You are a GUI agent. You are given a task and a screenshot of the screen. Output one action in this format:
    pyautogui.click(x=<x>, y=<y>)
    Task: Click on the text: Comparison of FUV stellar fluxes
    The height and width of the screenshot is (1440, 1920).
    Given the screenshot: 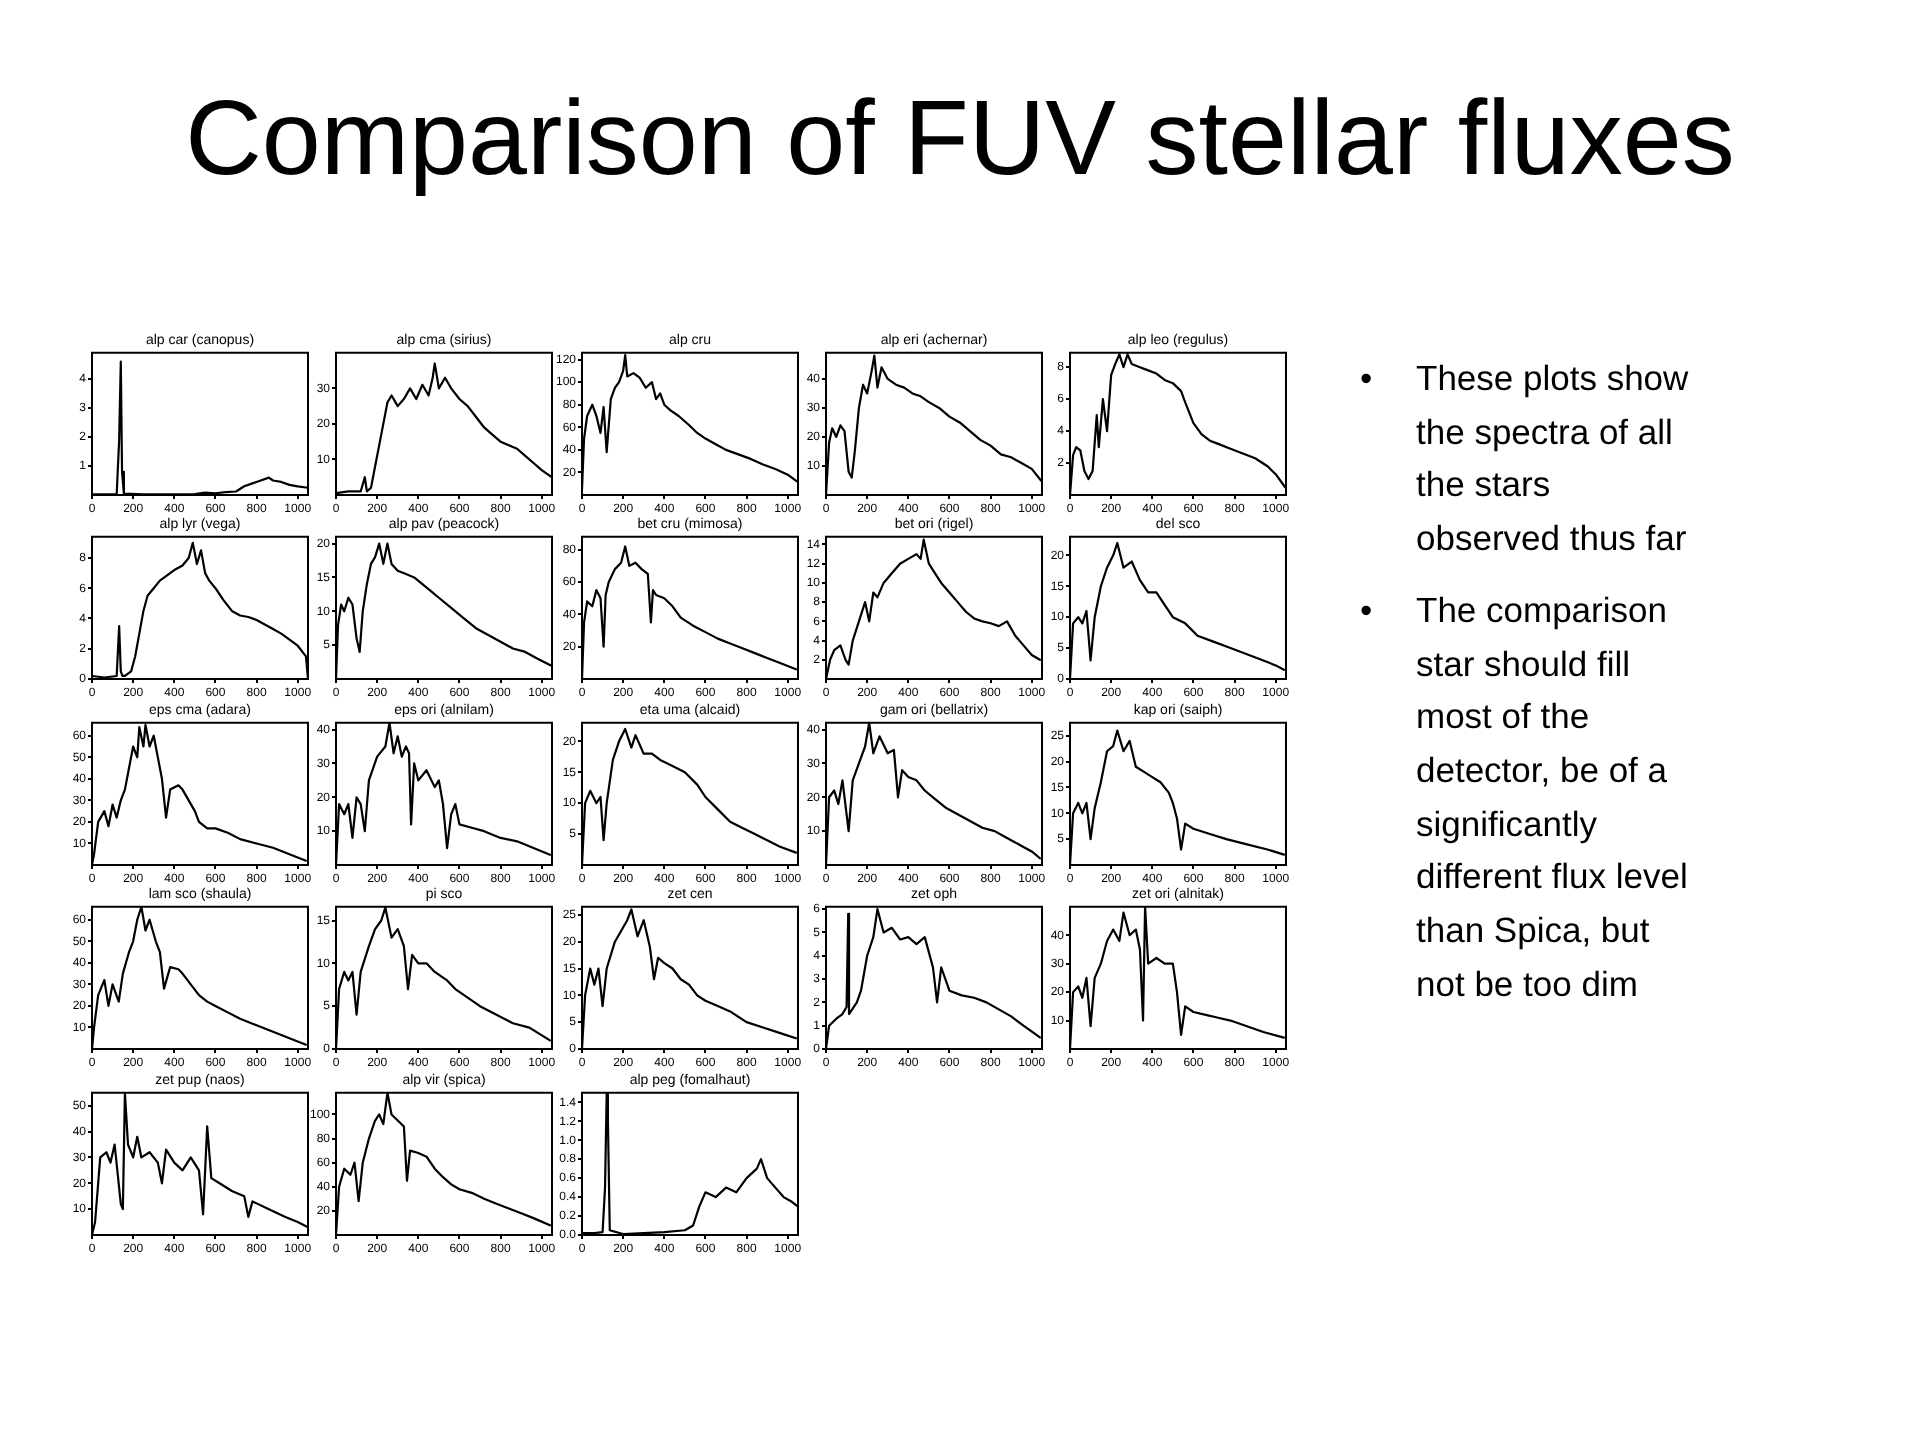 What is the action you would take?
    pyautogui.click(x=960, y=140)
    